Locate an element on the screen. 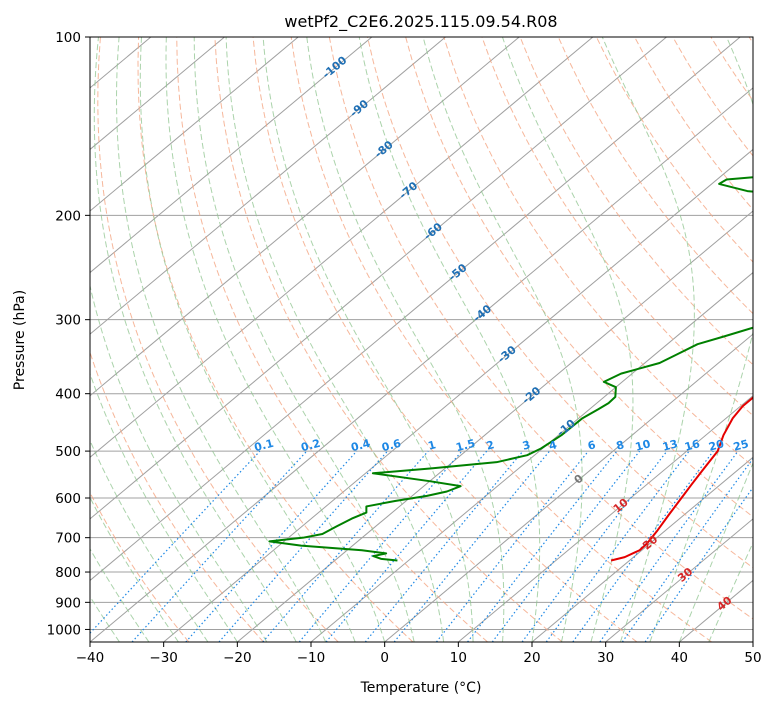 The height and width of the screenshot is (708, 775). mixing-ratio-label: 30 is located at coordinates (761, 445).